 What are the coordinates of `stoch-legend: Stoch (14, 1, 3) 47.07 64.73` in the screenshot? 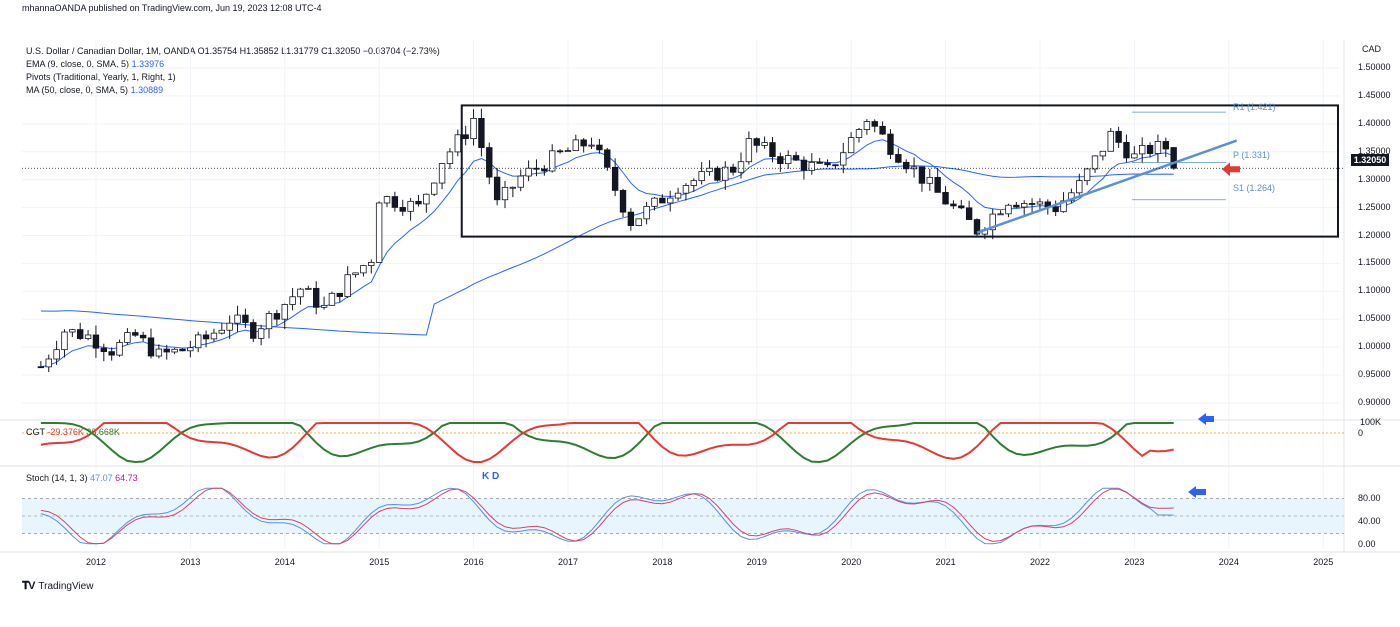 It's located at (82, 478).